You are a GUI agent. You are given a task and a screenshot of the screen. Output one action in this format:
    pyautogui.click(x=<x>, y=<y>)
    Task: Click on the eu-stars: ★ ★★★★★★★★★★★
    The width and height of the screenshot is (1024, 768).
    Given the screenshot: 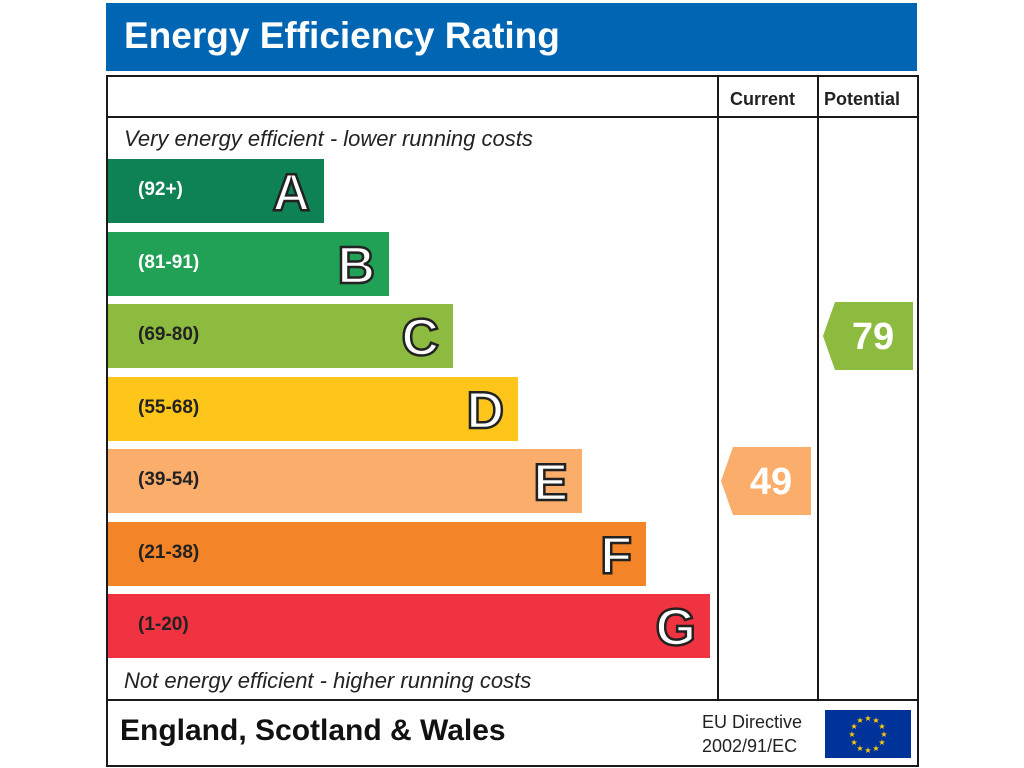 What is the action you would take?
    pyautogui.click(x=867, y=734)
    